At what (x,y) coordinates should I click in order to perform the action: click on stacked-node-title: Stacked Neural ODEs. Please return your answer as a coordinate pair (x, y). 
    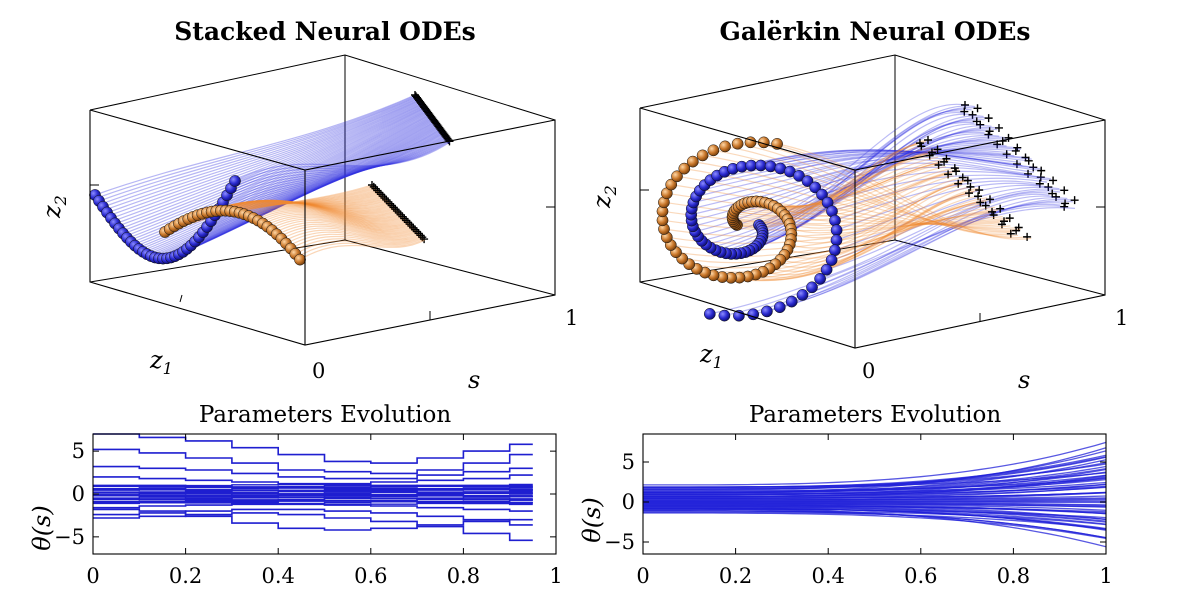
    Looking at the image, I should click on (325, 31).